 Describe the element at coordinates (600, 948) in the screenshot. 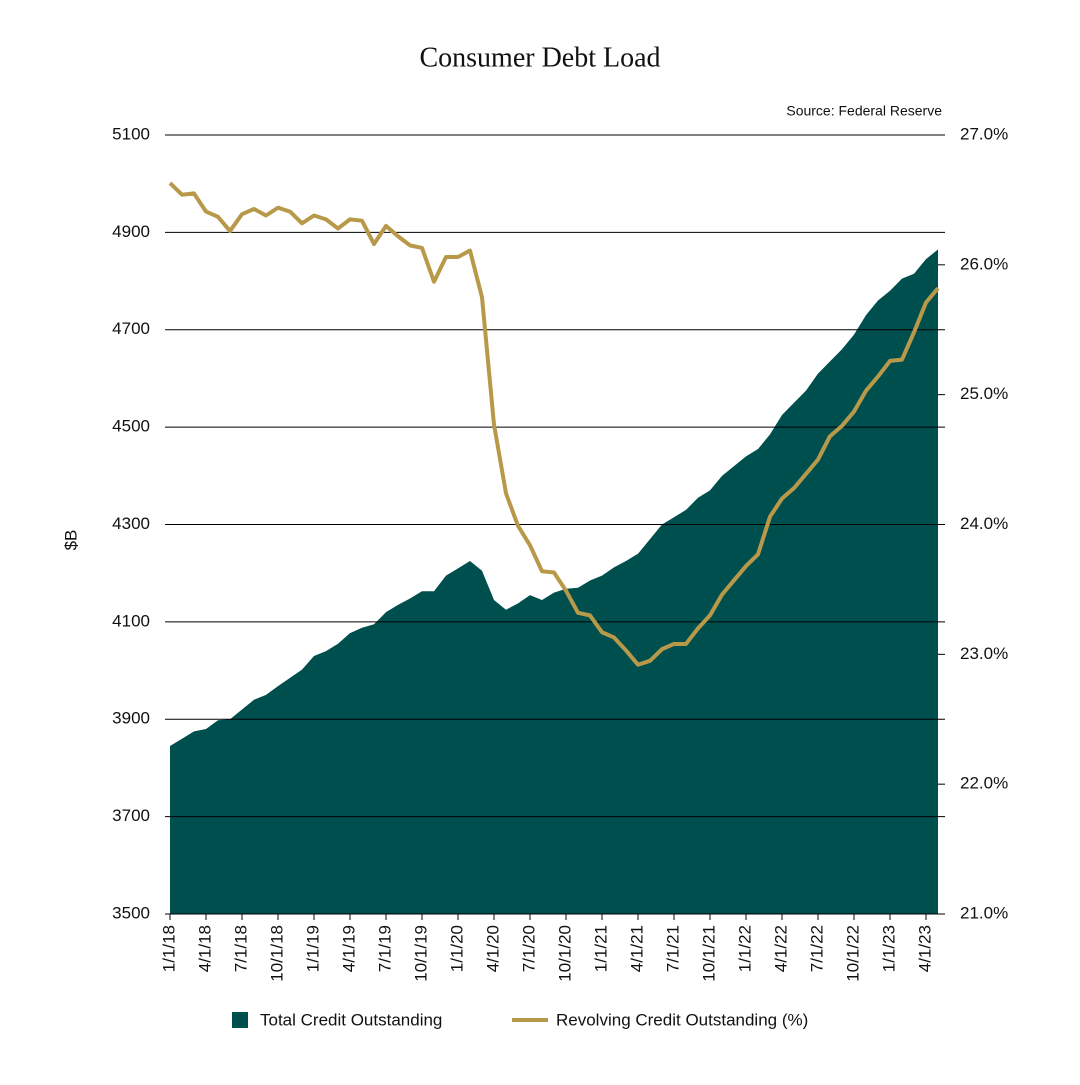

I see `x-tick-label: 1/1/21` at that location.